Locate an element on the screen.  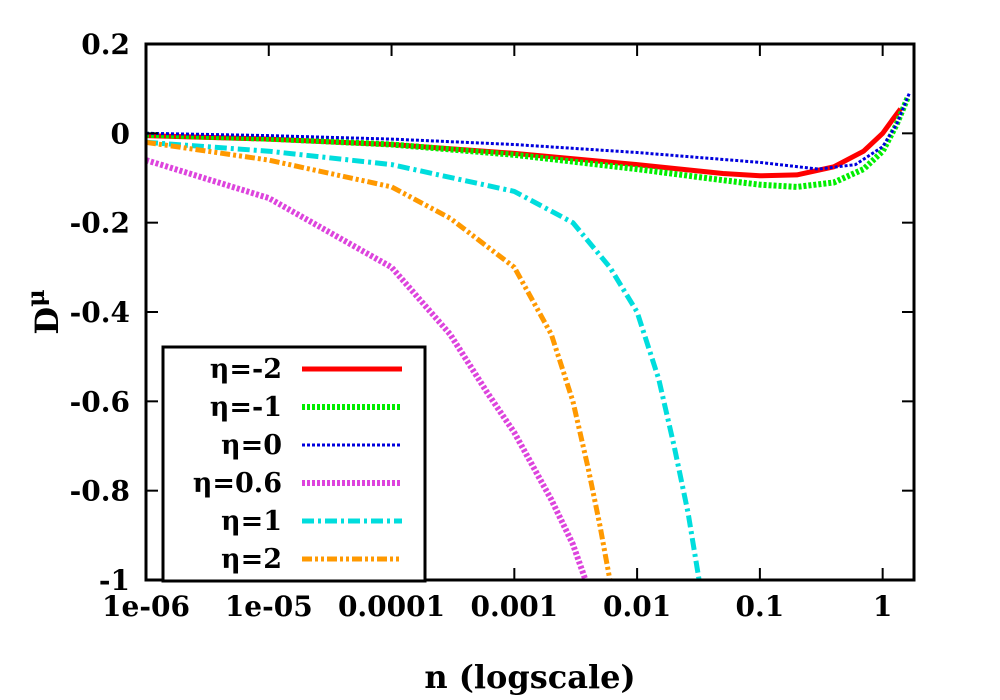
x-tick-label: 1e-05 is located at coordinates (269, 606).